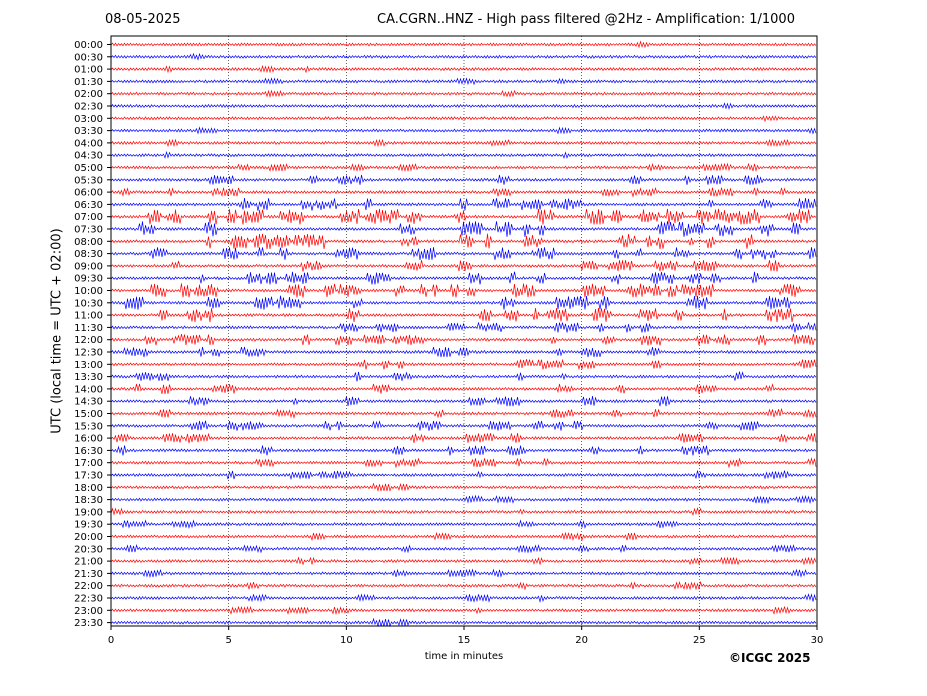 This screenshot has height=696, width=927. What do you see at coordinates (88, 119) in the screenshot?
I see `y-tick-label: 03:00` at bounding box center [88, 119].